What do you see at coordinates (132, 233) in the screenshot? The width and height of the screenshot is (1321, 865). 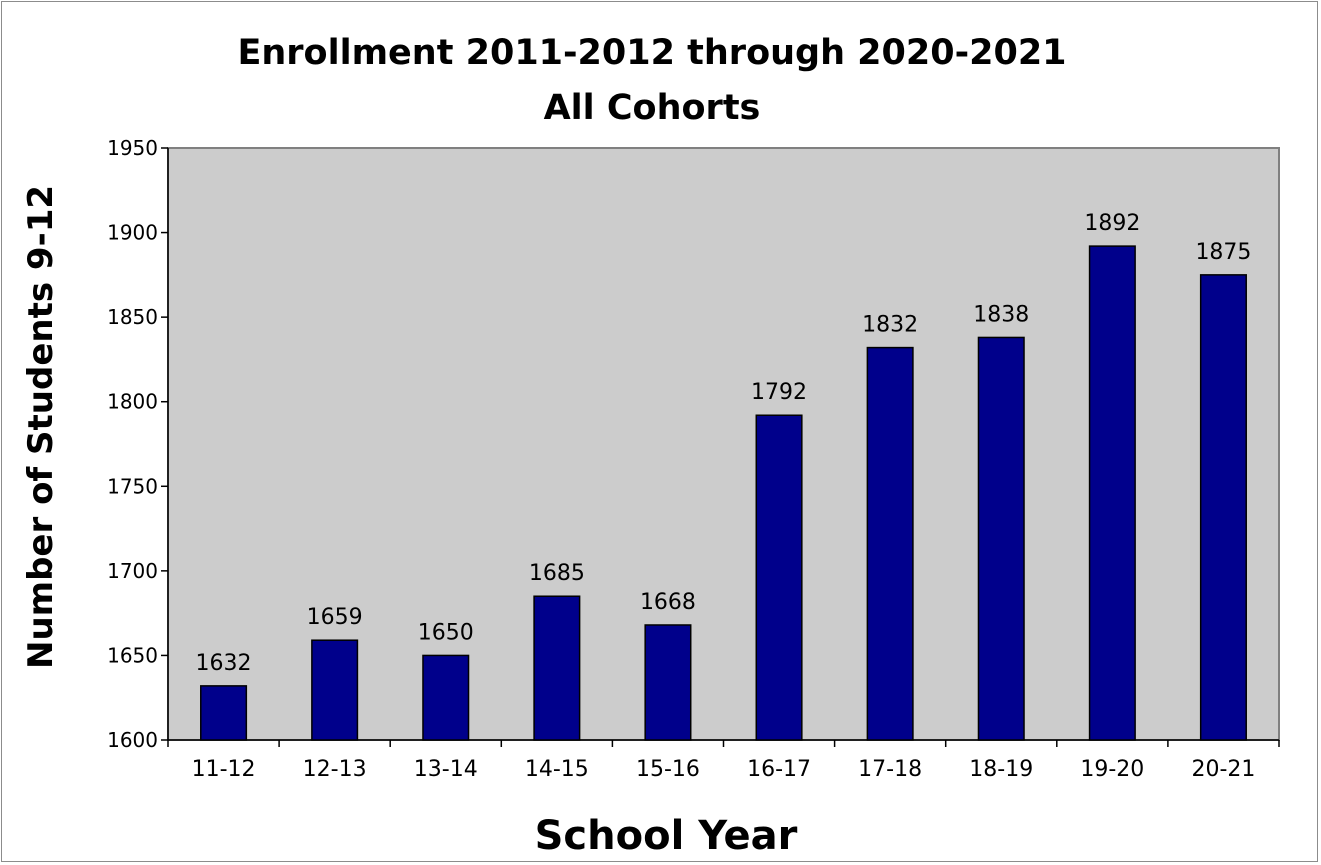 I see `y-tick-label: 1900` at bounding box center [132, 233].